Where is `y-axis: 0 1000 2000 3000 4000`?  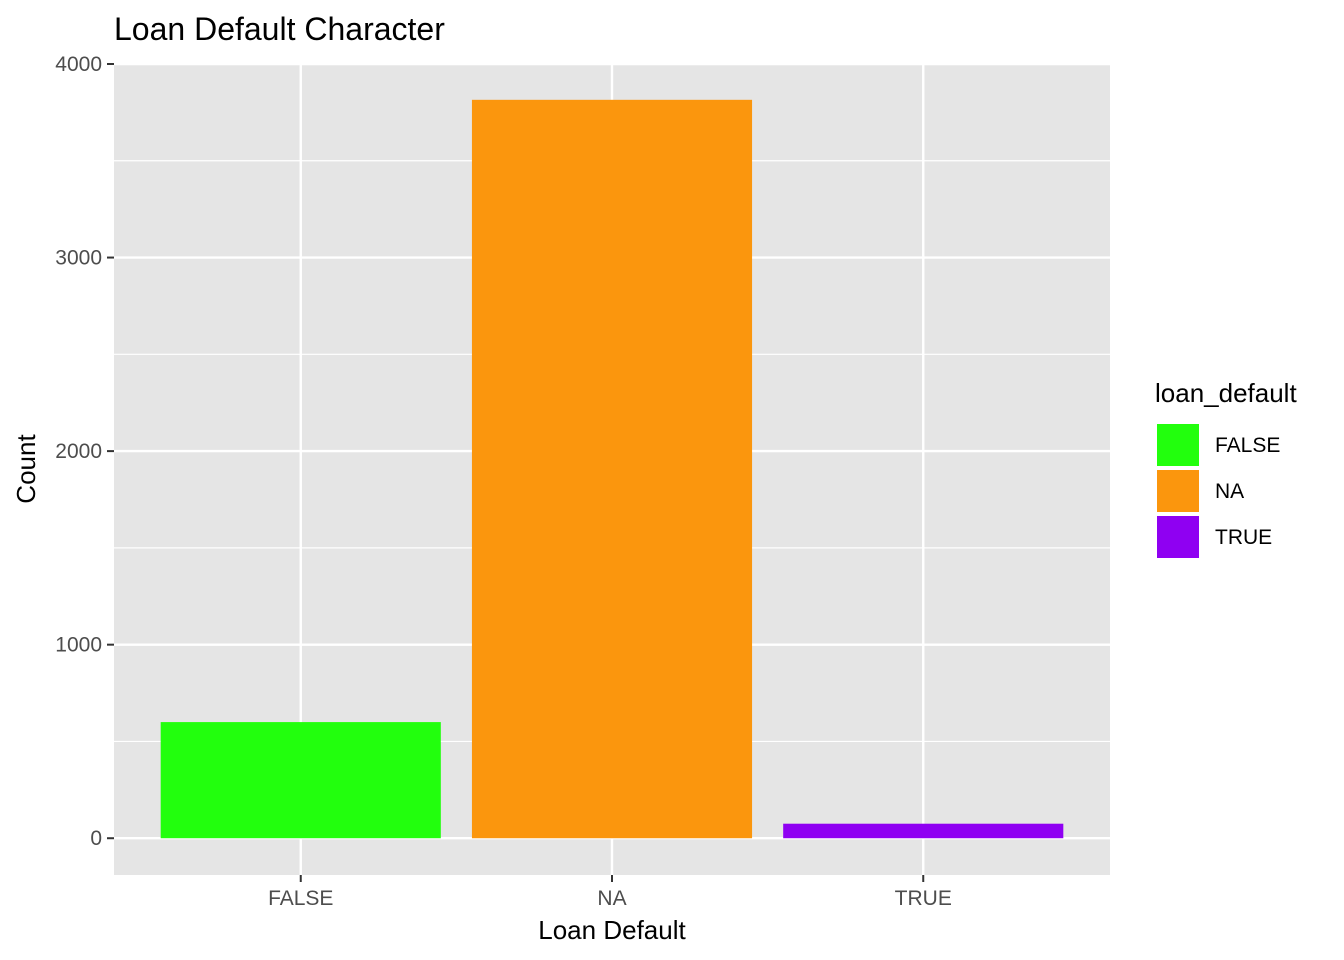
y-axis: 0 1000 2000 3000 4000 is located at coordinates (84, 451).